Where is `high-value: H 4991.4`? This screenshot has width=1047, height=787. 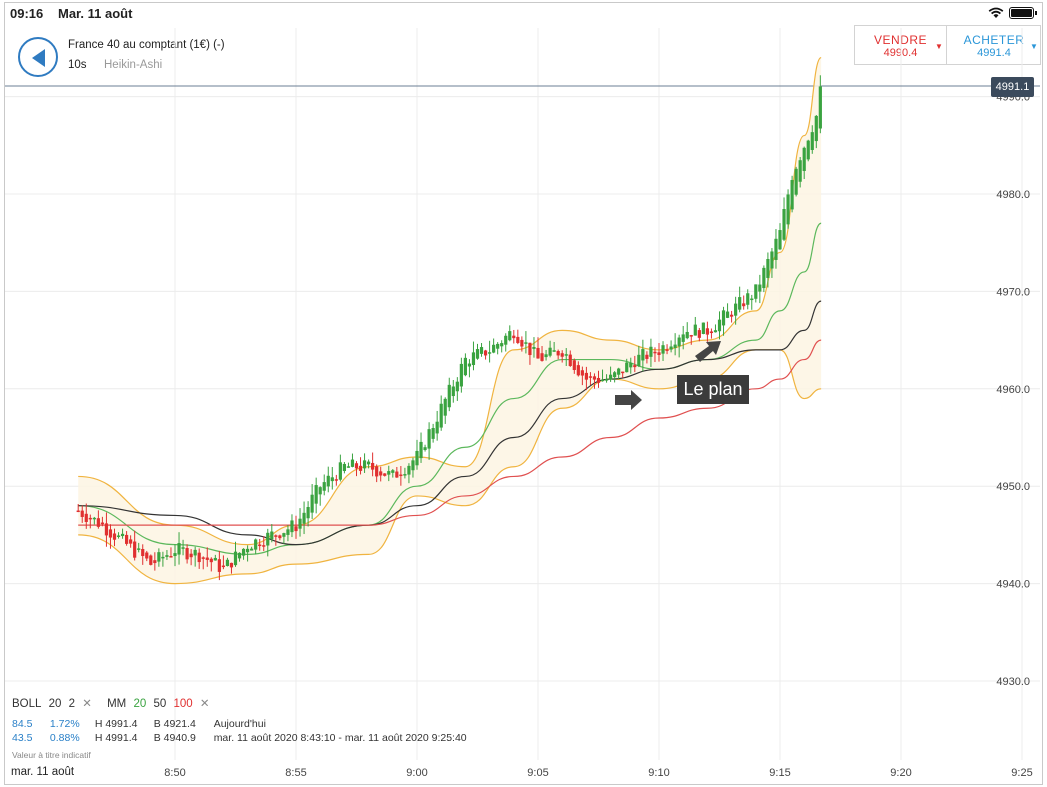
high-value: H 4991.4 is located at coordinates (116, 724).